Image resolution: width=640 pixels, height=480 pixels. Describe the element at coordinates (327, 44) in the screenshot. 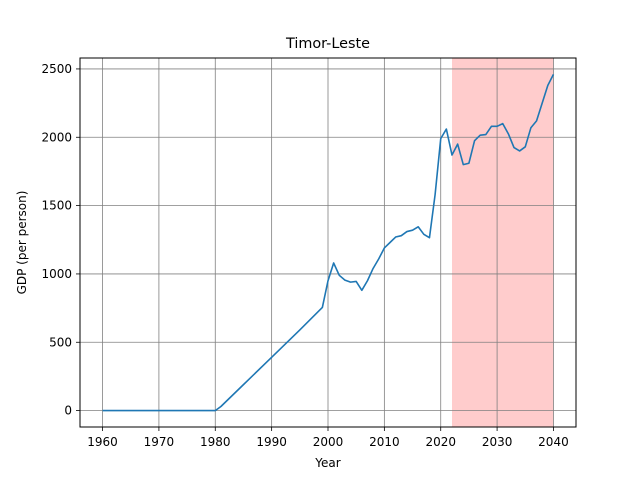

I see `chart-title: Timor-Leste` at that location.